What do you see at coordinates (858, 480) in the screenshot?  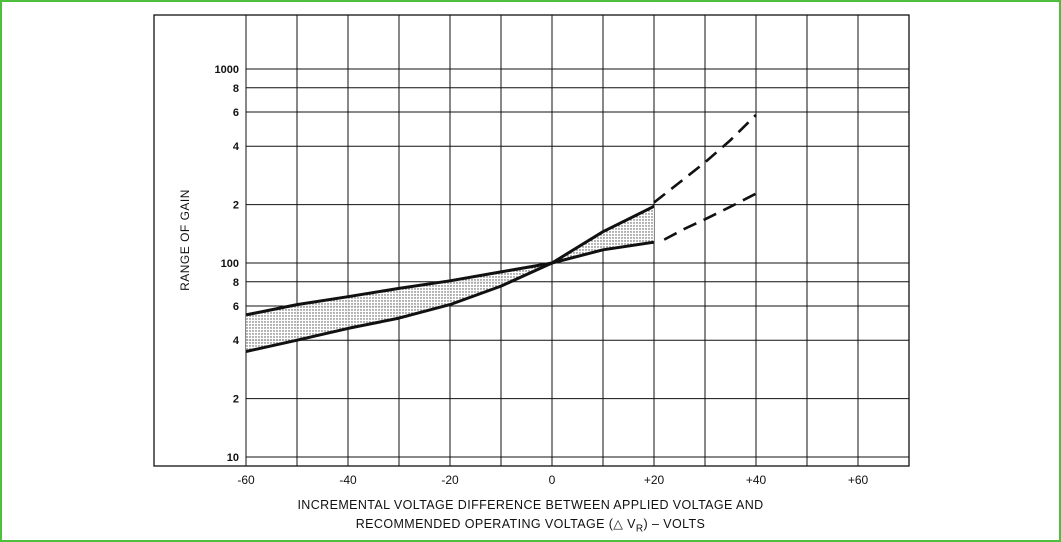 I see `x-tick-label: +60` at bounding box center [858, 480].